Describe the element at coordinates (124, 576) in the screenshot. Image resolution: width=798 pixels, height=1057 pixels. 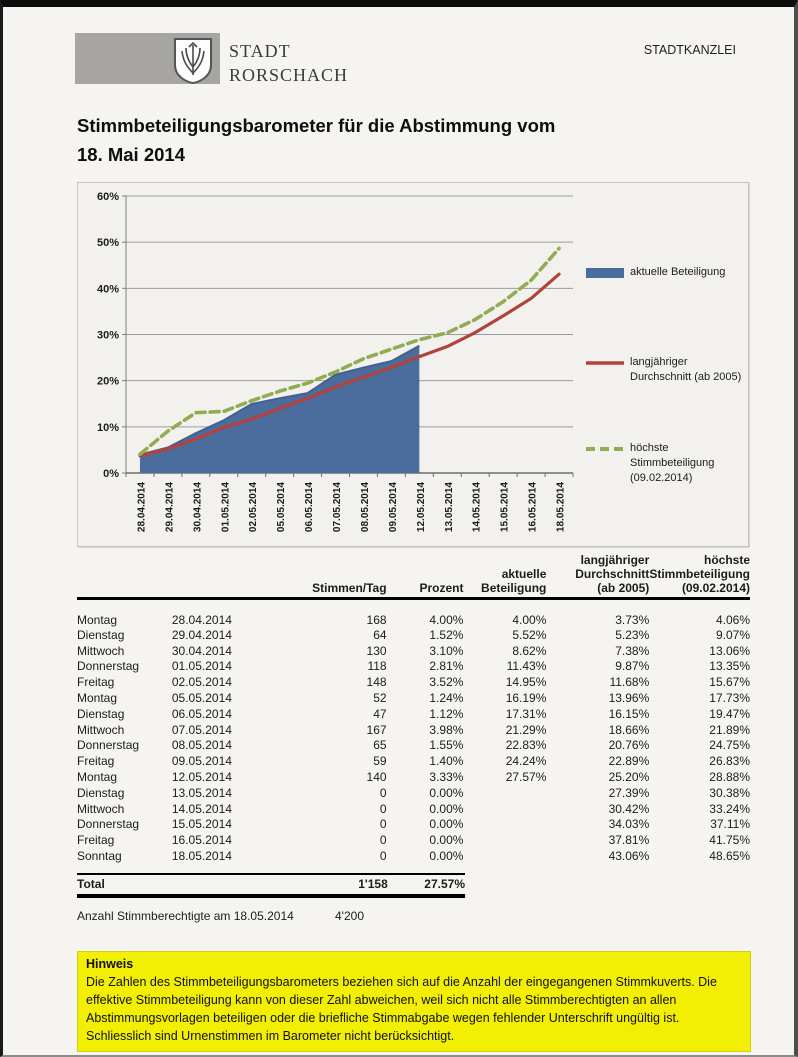
I see `header-day` at that location.